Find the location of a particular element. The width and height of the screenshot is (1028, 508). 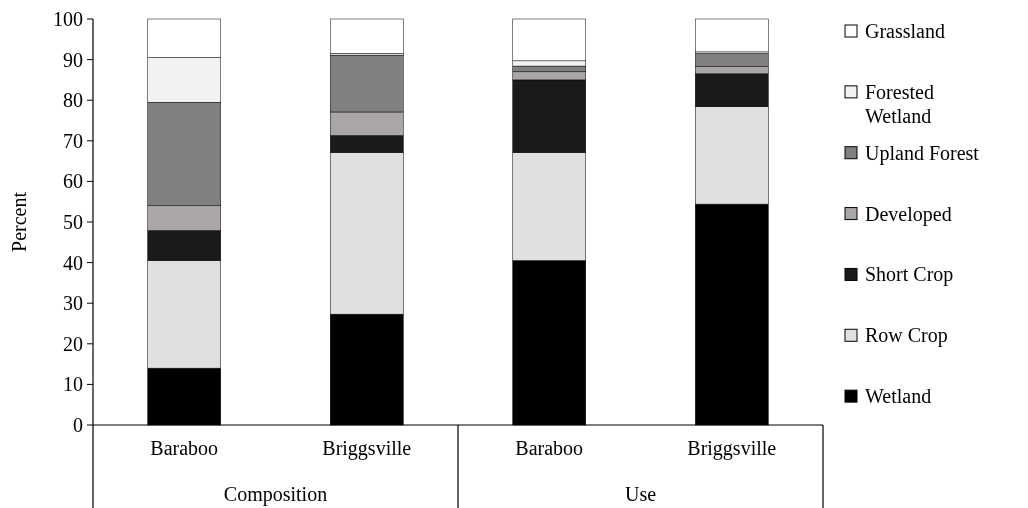

y-tick-label: 60 is located at coordinates (73, 181).